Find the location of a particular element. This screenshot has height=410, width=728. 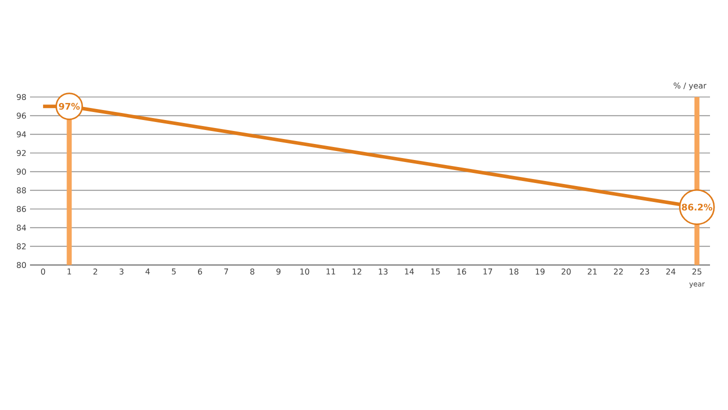

x-tick-label: 22 is located at coordinates (618, 271).